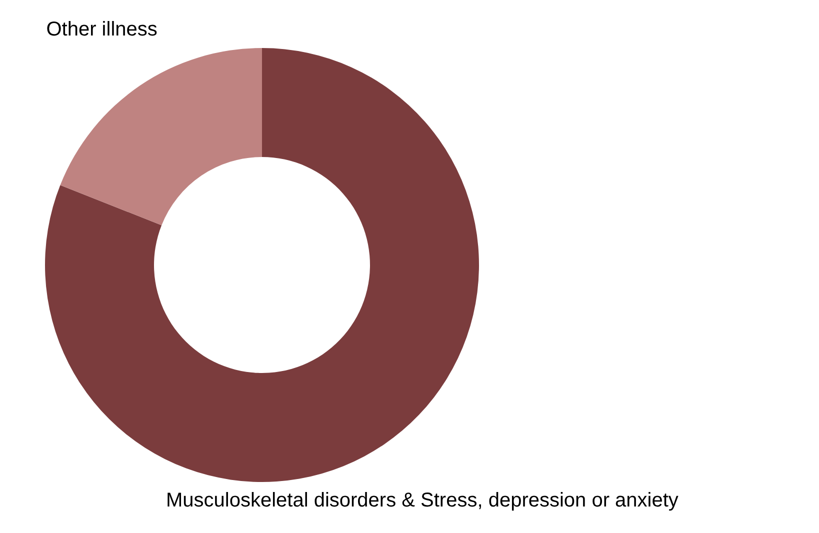  What do you see at coordinates (102, 29) in the screenshot?
I see `slice-label: Other illness` at bounding box center [102, 29].